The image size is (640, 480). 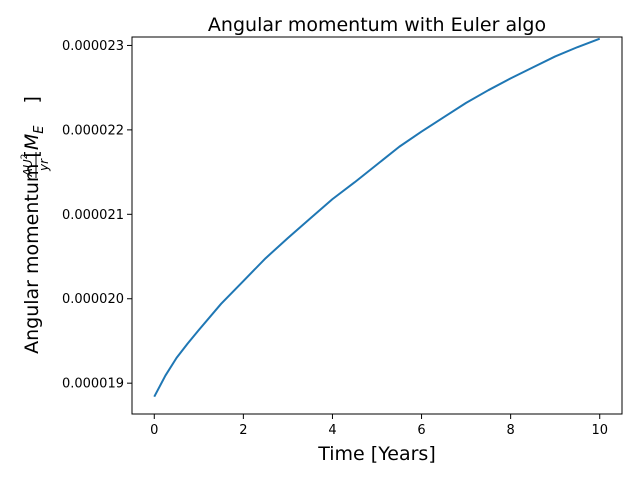 I want to click on x-tick-label: 8, so click(x=510, y=430).